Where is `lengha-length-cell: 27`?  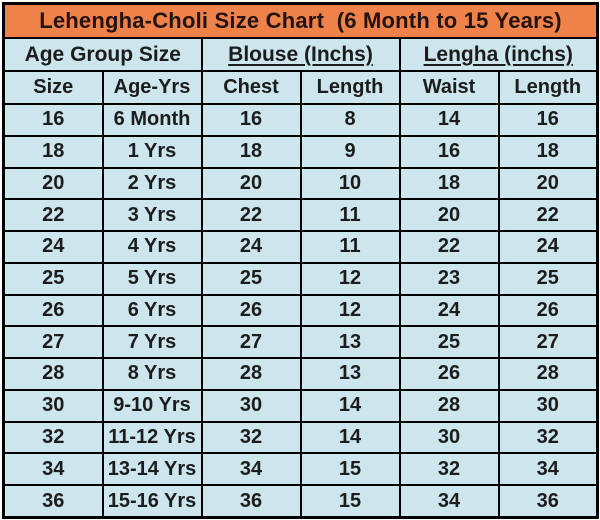 lengha-length-cell: 27 is located at coordinates (548, 342).